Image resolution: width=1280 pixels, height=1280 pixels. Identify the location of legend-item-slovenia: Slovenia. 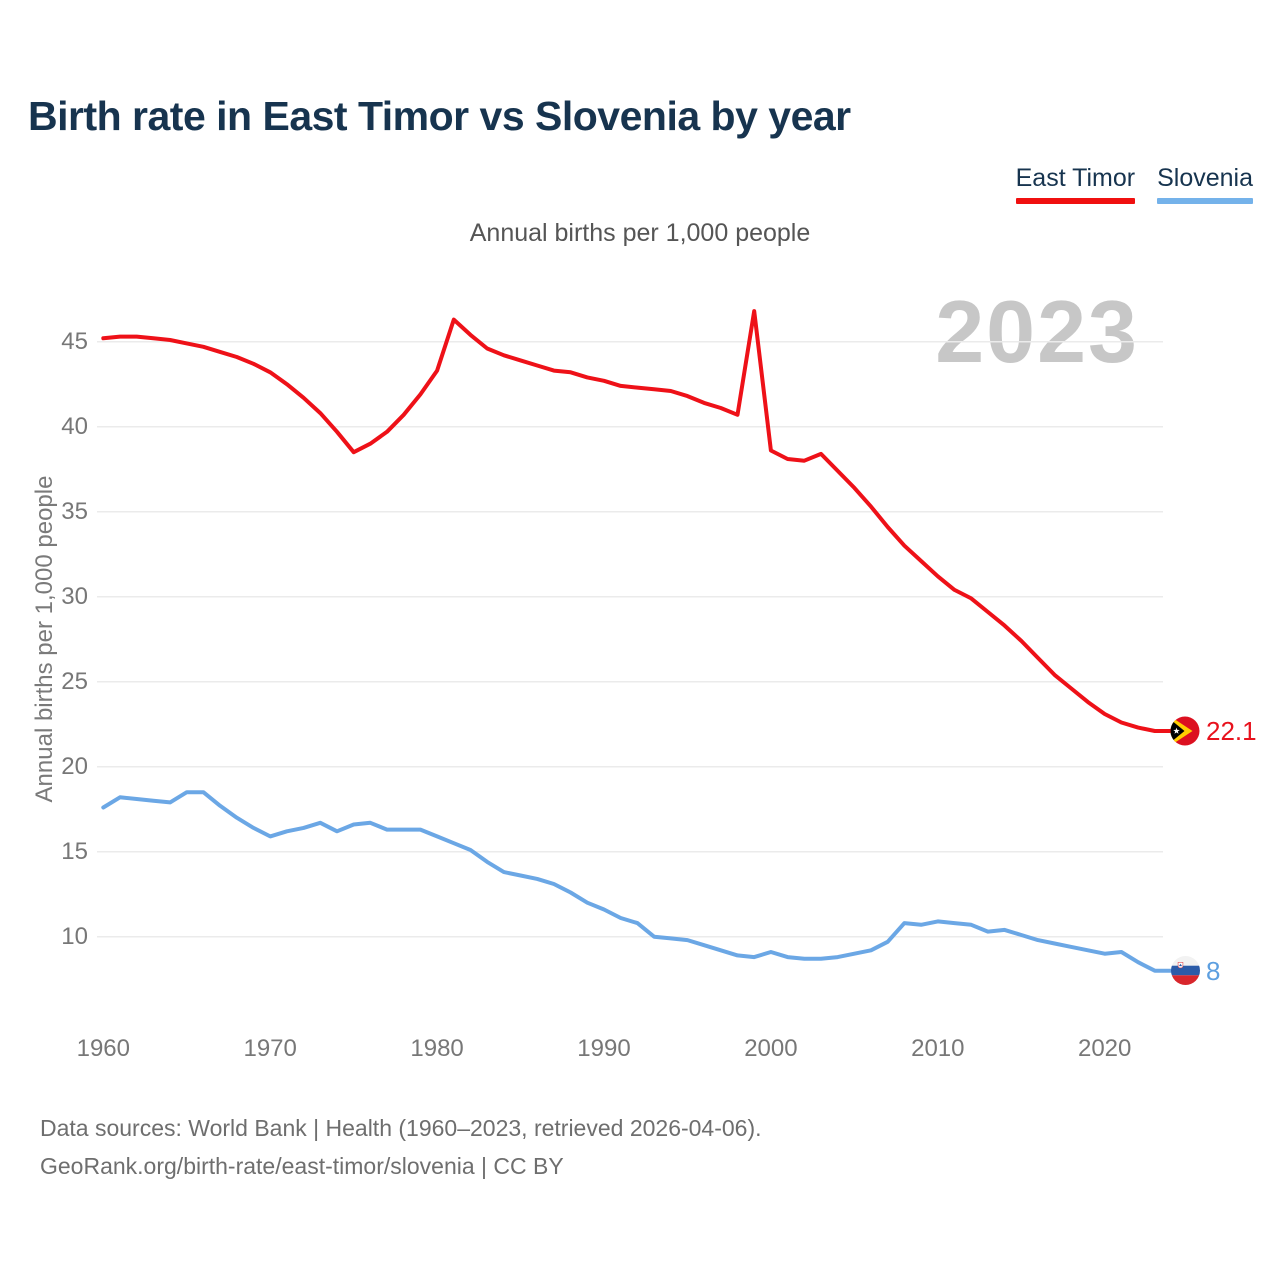
(1205, 184).